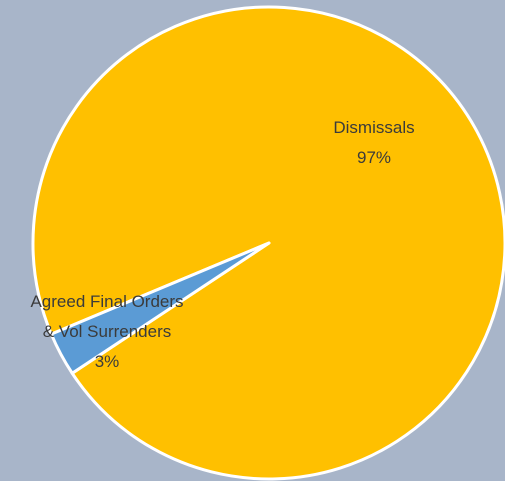  Describe the element at coordinates (374, 157) in the screenshot. I see `slice-label-dismissals-value: 97%` at that location.